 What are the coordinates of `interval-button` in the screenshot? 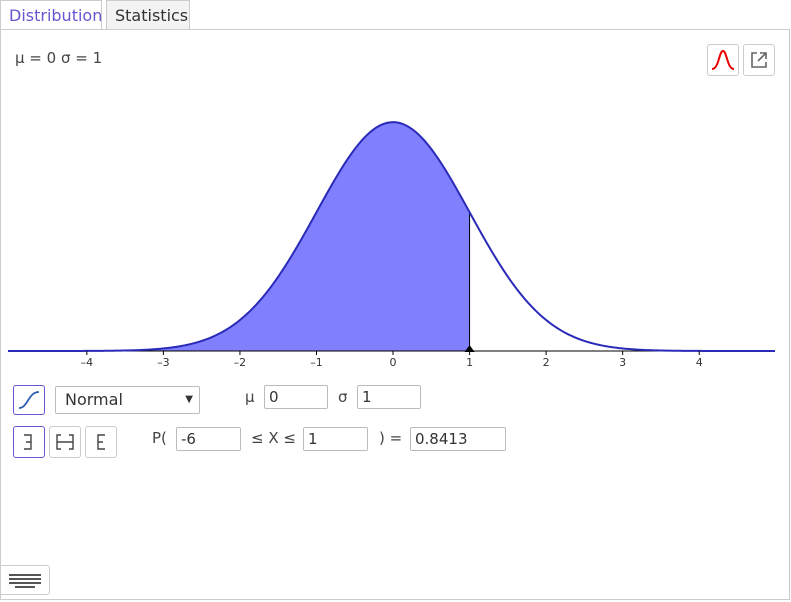 It's located at (65, 442).